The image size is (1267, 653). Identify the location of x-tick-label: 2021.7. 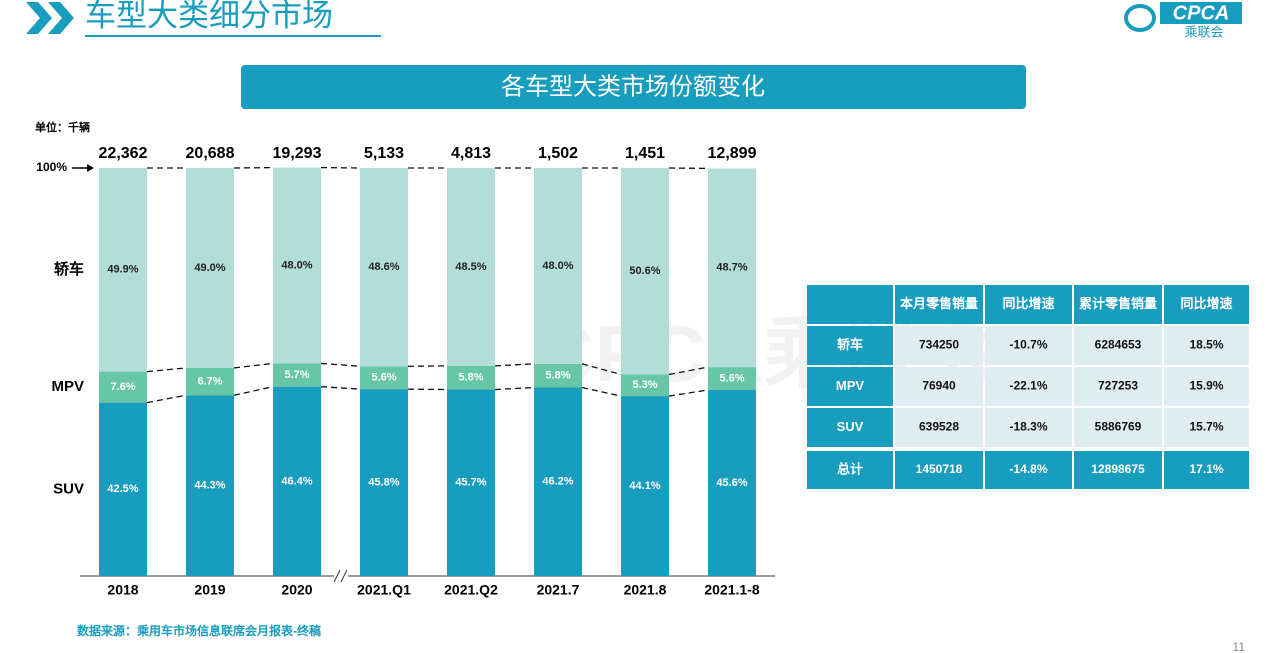
(558, 590).